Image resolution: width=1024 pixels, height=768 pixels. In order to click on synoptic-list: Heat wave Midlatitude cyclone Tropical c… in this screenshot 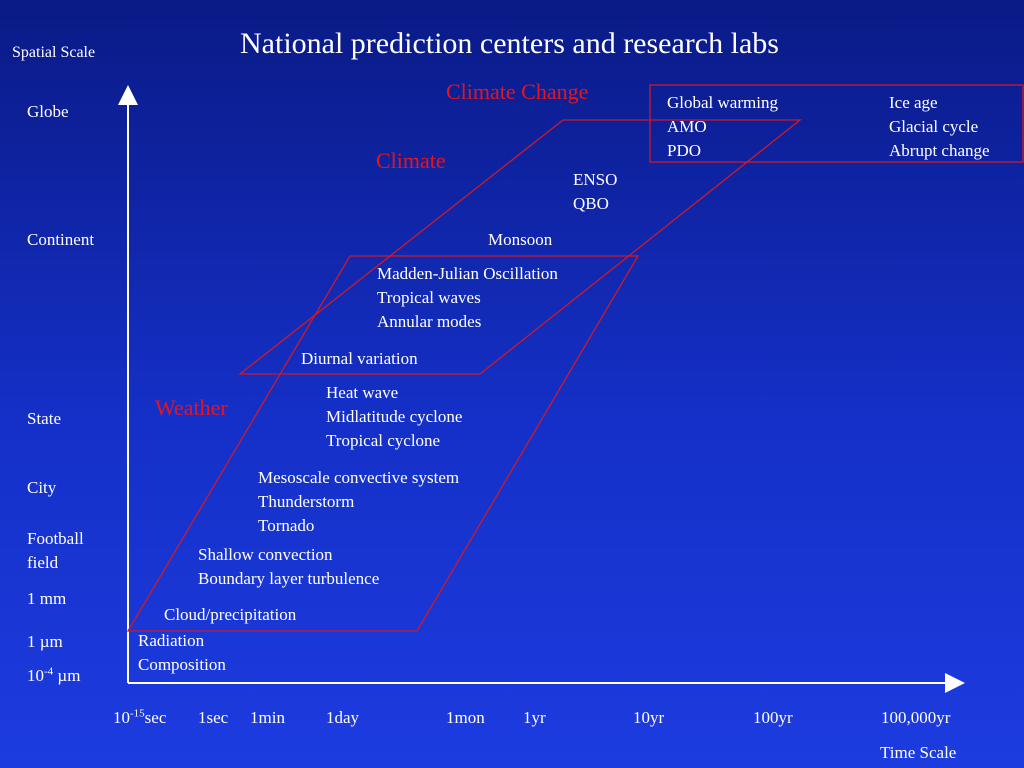, I will do `click(394, 417)`.